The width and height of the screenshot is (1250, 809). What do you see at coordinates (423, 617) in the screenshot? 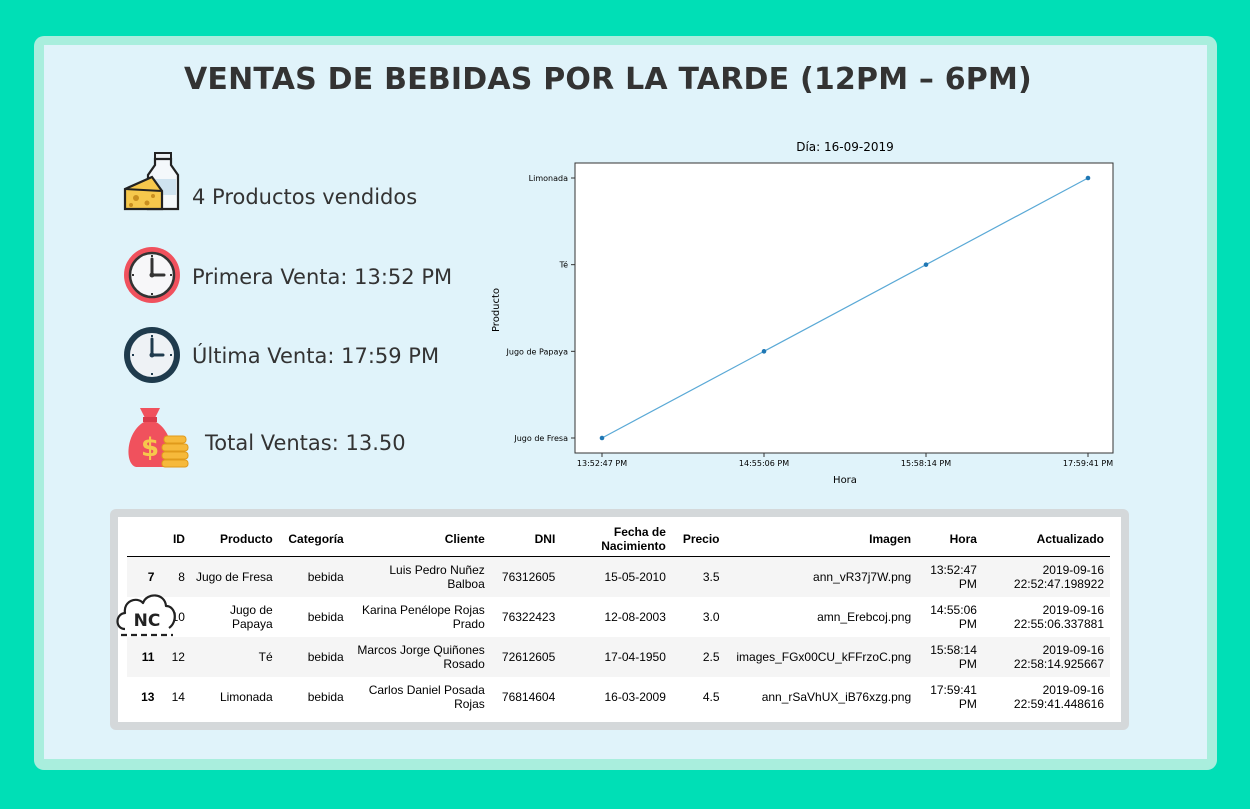
I see `table-cell: Karina Penélope Rojas Prado` at bounding box center [423, 617].